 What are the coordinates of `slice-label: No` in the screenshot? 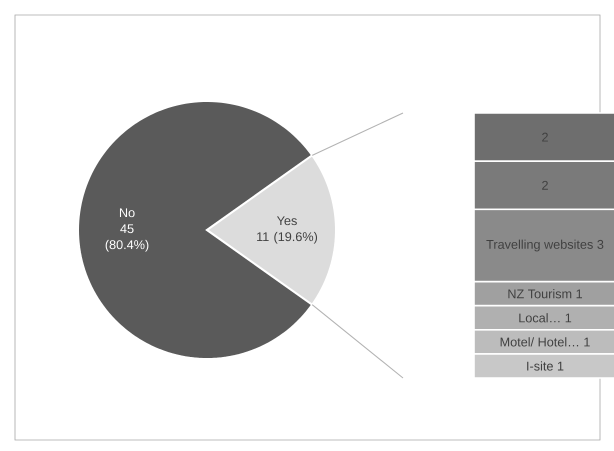 It's located at (127, 213).